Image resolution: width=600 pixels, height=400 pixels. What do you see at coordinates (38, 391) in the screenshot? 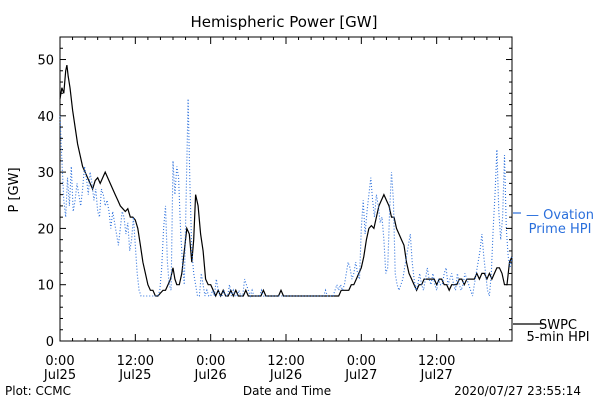
I see `footer-left: Plot: CCMC` at bounding box center [38, 391].